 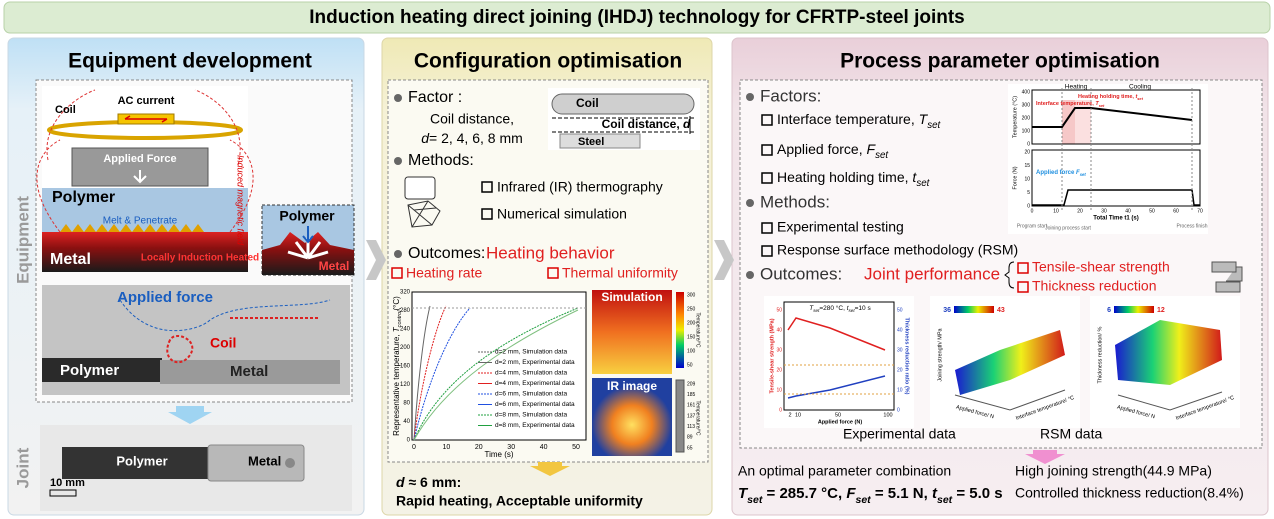 I want to click on x-tick-label: 20, so click(x=479, y=447).